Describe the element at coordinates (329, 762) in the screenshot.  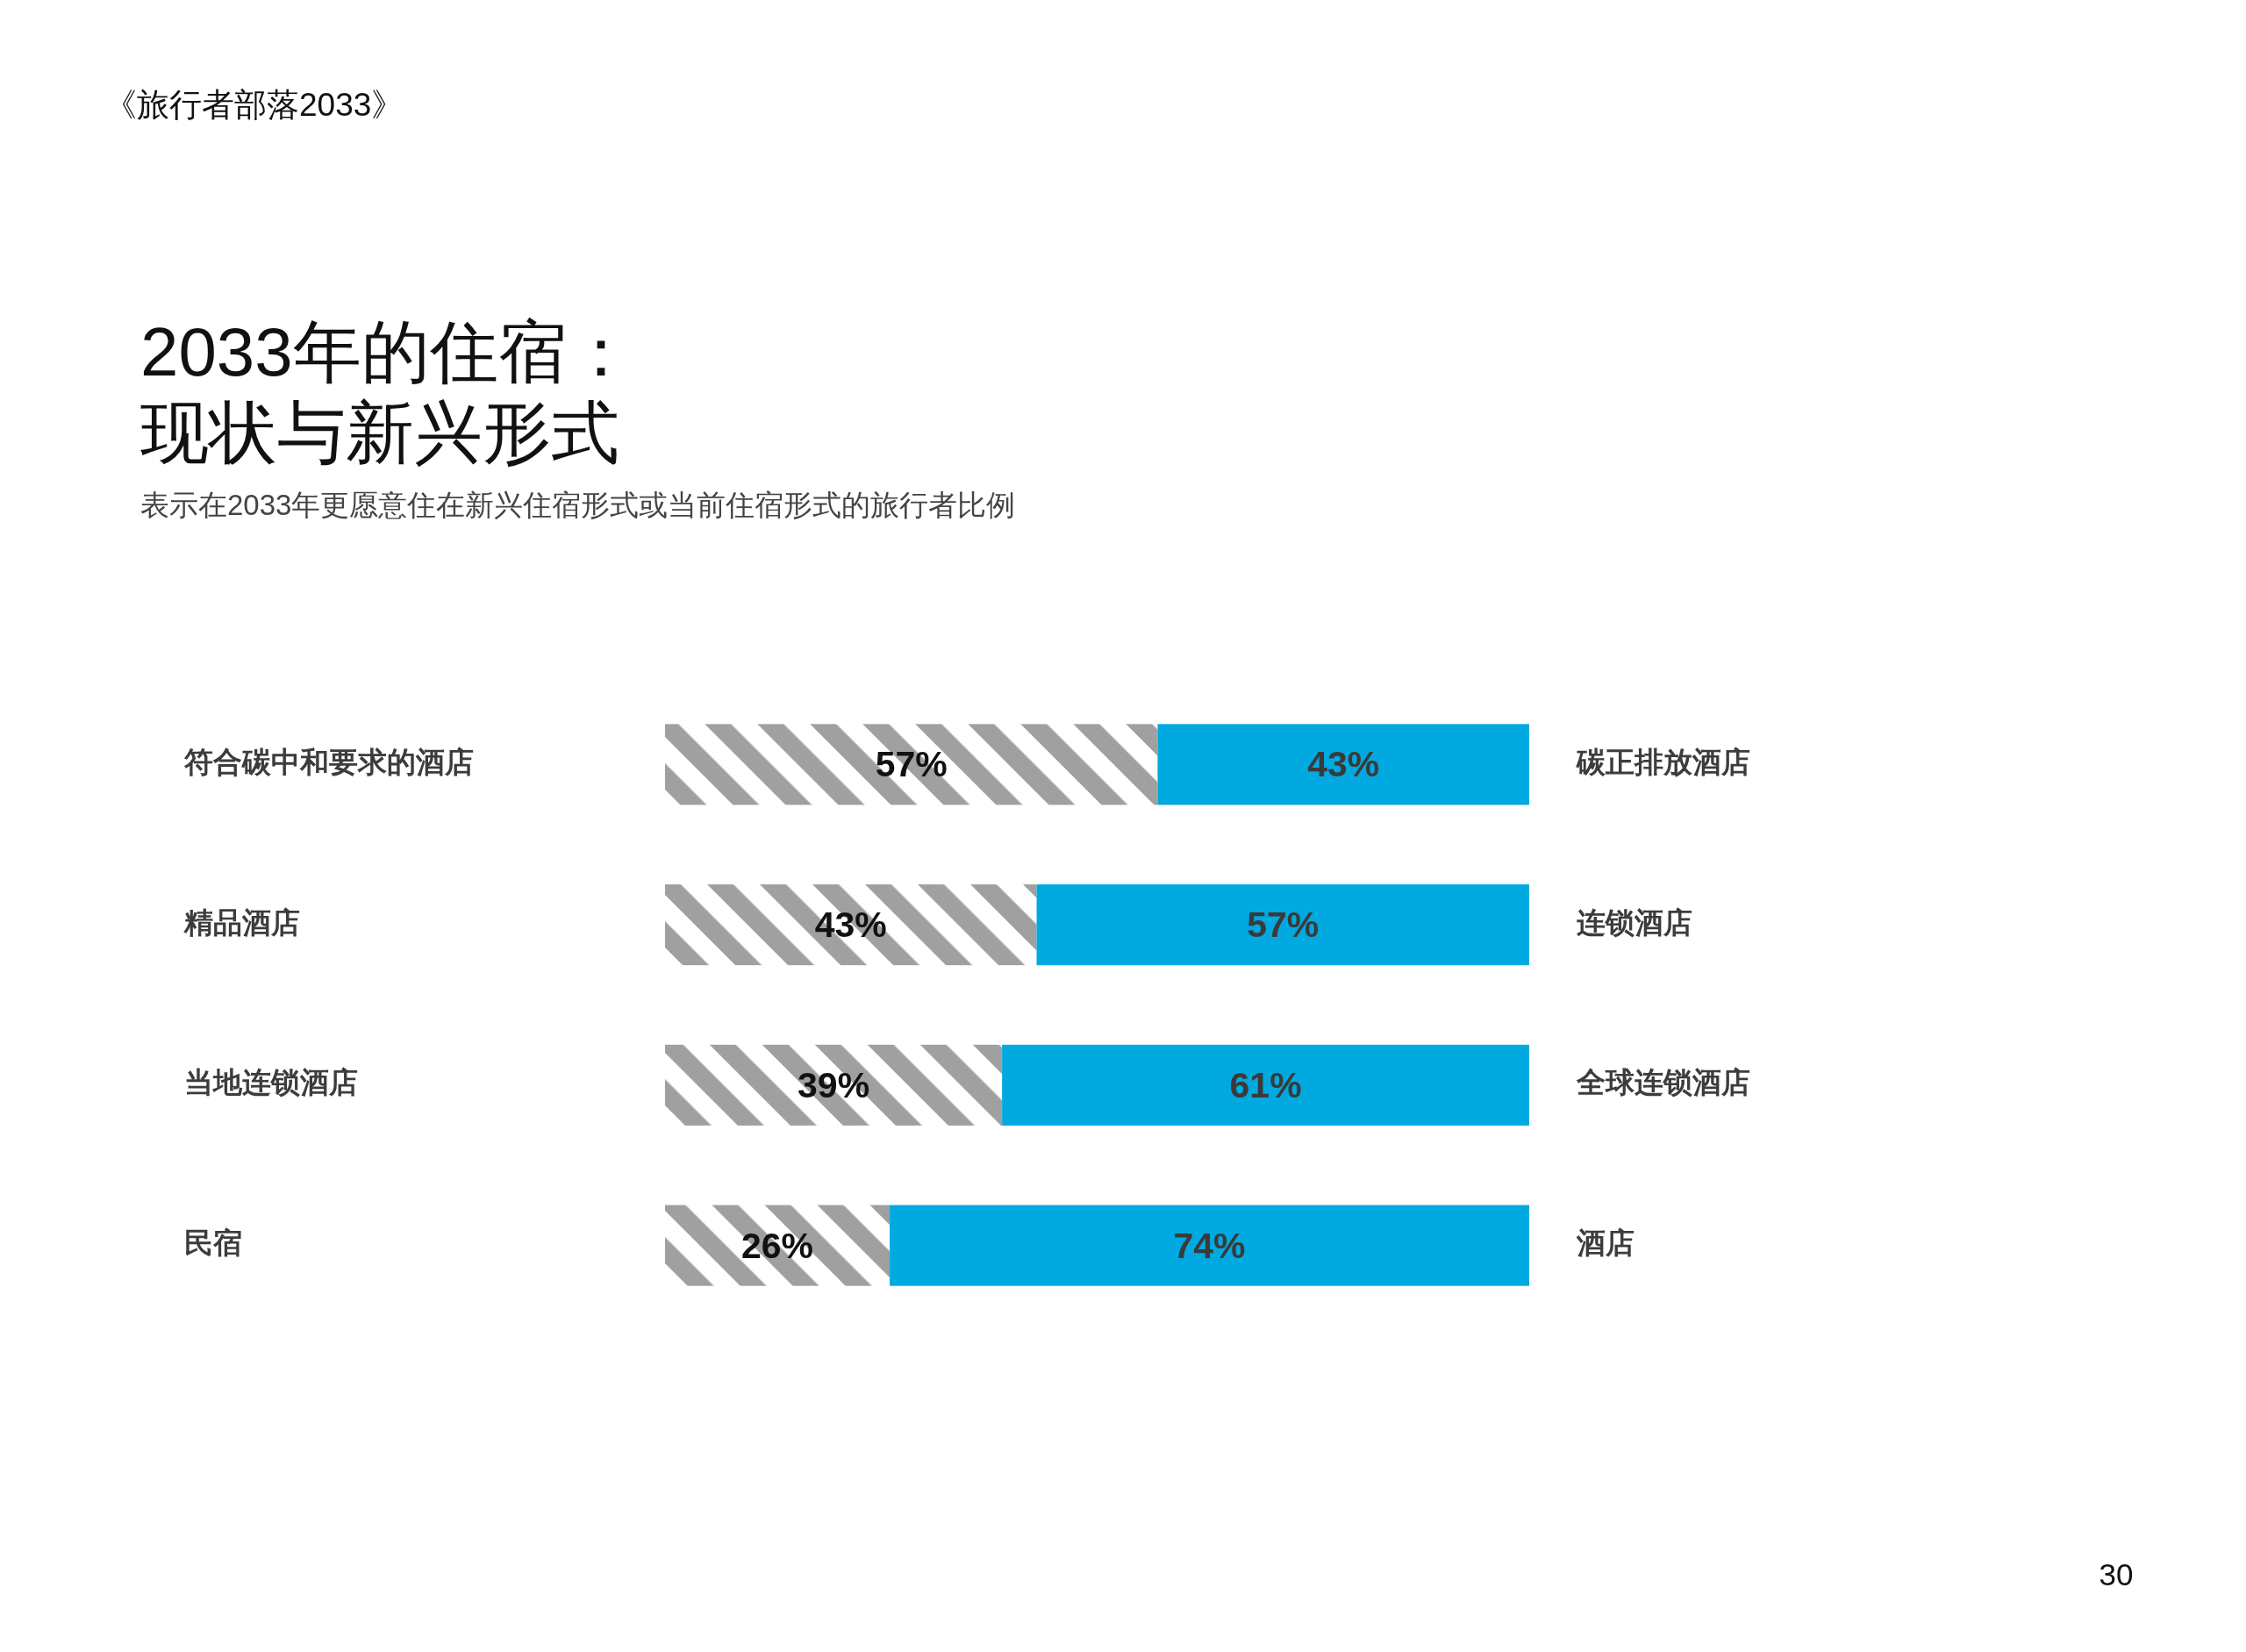
I see `category-label: 符合碳中和要求的酒店` at that location.